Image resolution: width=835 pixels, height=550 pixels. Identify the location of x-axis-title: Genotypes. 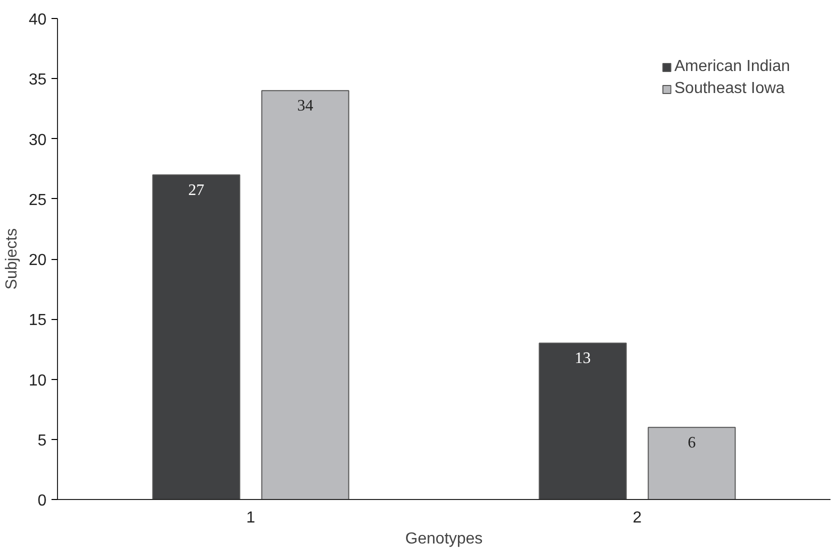
(444, 539).